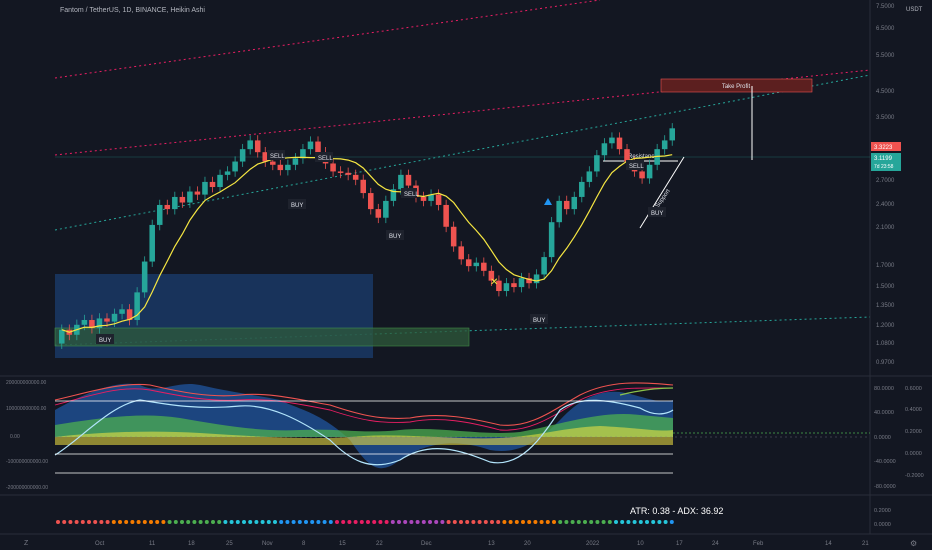 Image resolution: width=932 pixels, height=550 pixels. I want to click on x-axis-label: 15, so click(342, 544).